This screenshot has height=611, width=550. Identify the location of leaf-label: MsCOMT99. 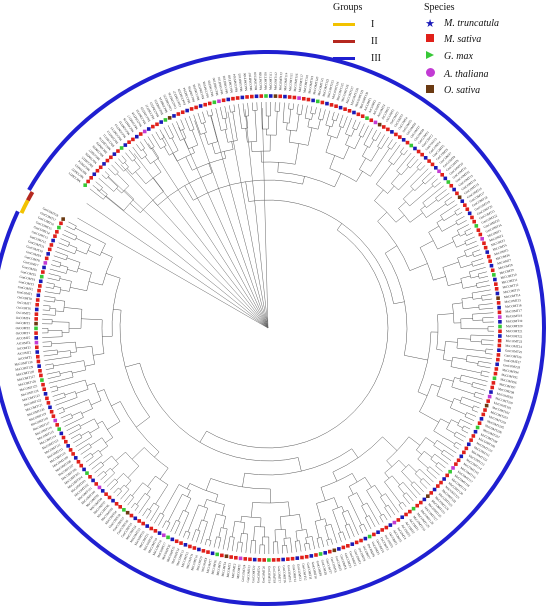
(504, 396).